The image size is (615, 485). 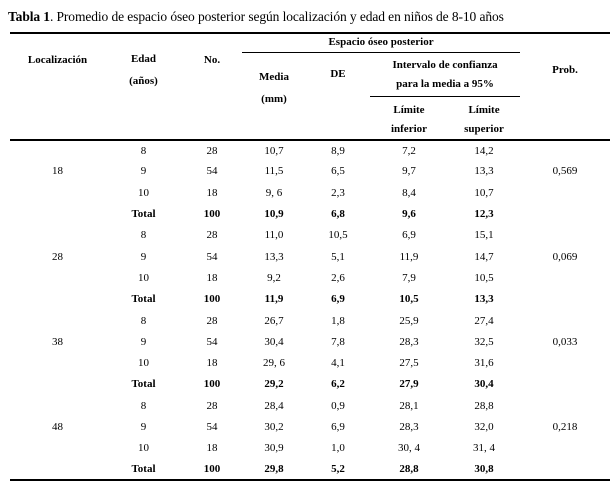 What do you see at coordinates (409, 171) in the screenshot?
I see `limite-inferior-cell: 9,7` at bounding box center [409, 171].